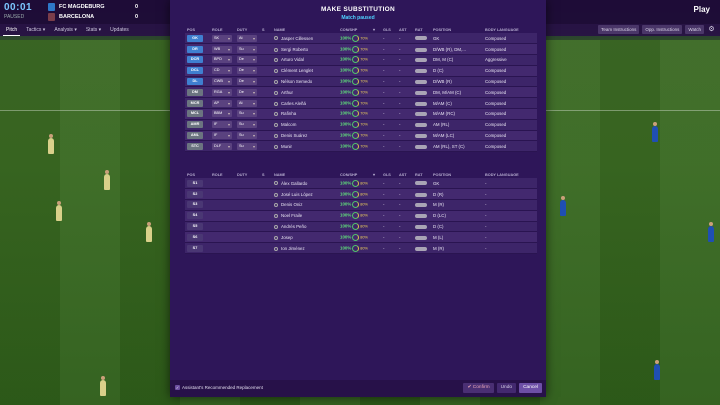 The image size is (720, 405). I want to click on play-button: Play, so click(701, 9).